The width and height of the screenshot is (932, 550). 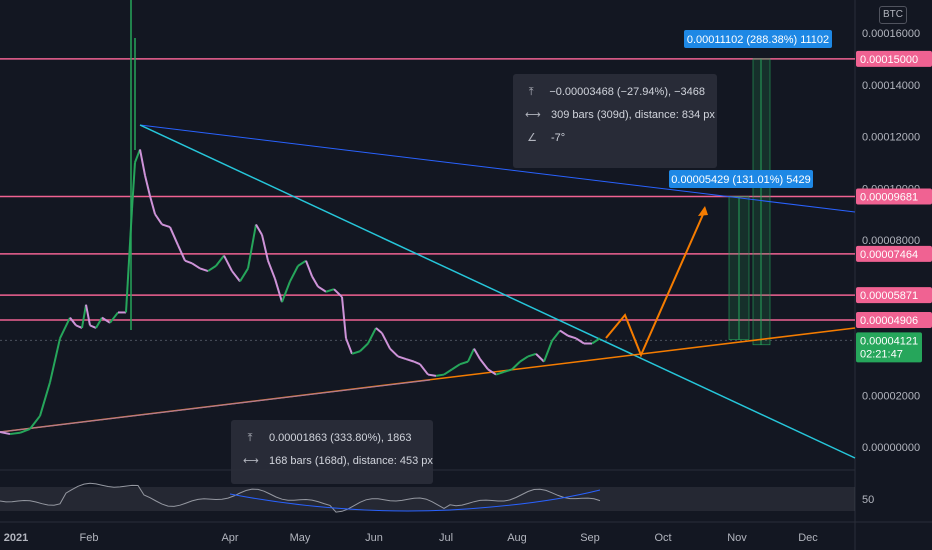 I want to click on x-tick-label: Aug, so click(x=517, y=538).